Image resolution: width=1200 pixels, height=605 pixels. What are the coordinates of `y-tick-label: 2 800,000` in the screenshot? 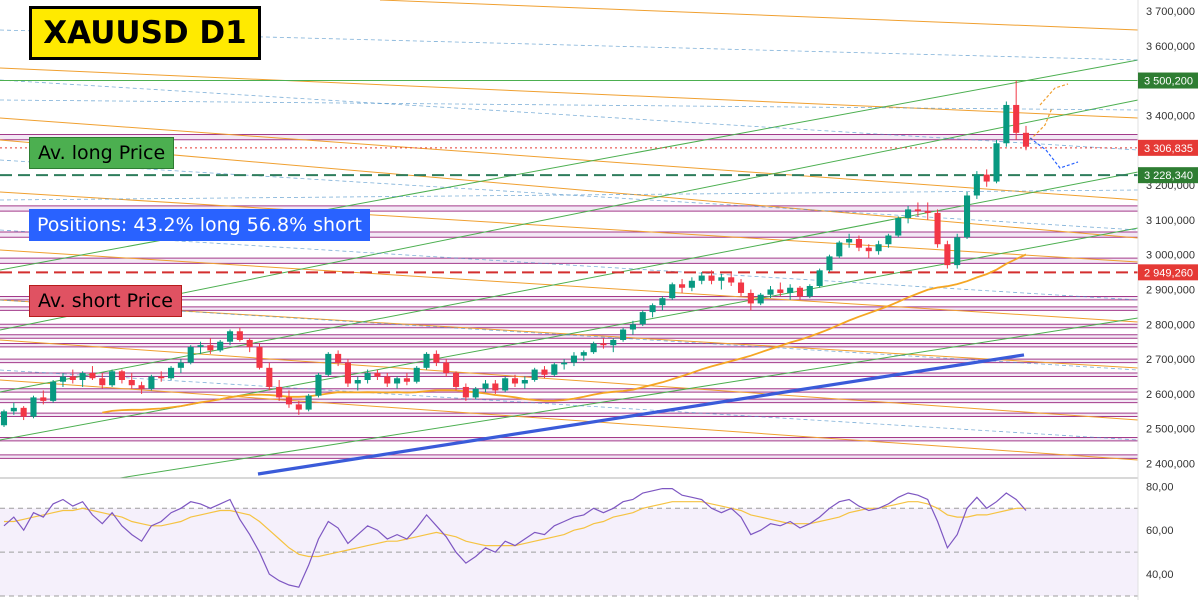 It's located at (1170, 325).